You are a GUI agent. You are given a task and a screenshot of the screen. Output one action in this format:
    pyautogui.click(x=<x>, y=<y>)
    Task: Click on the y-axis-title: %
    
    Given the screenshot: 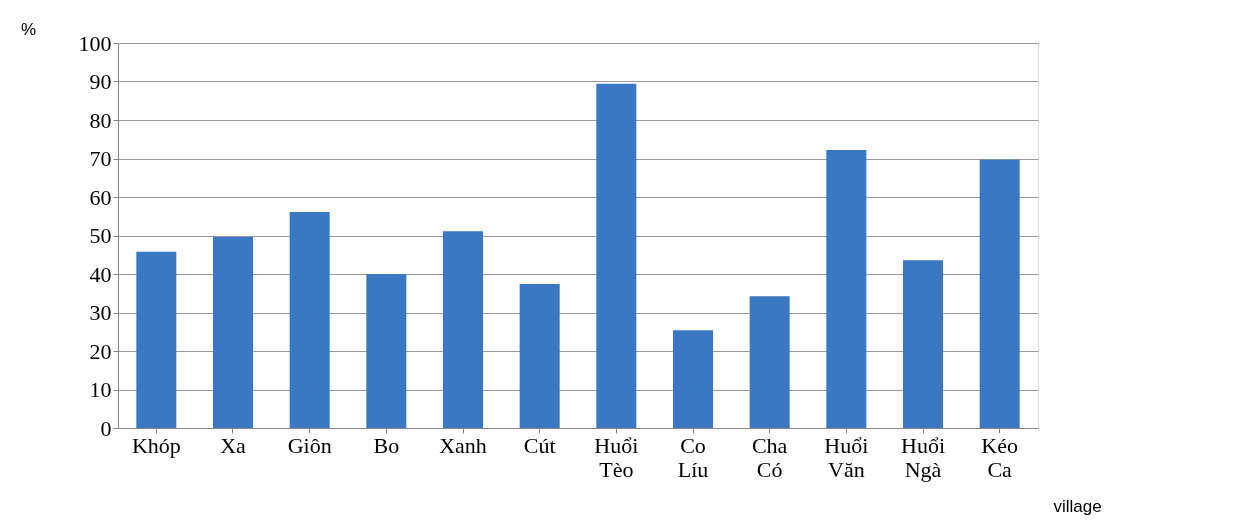 What is the action you would take?
    pyautogui.click(x=28, y=29)
    